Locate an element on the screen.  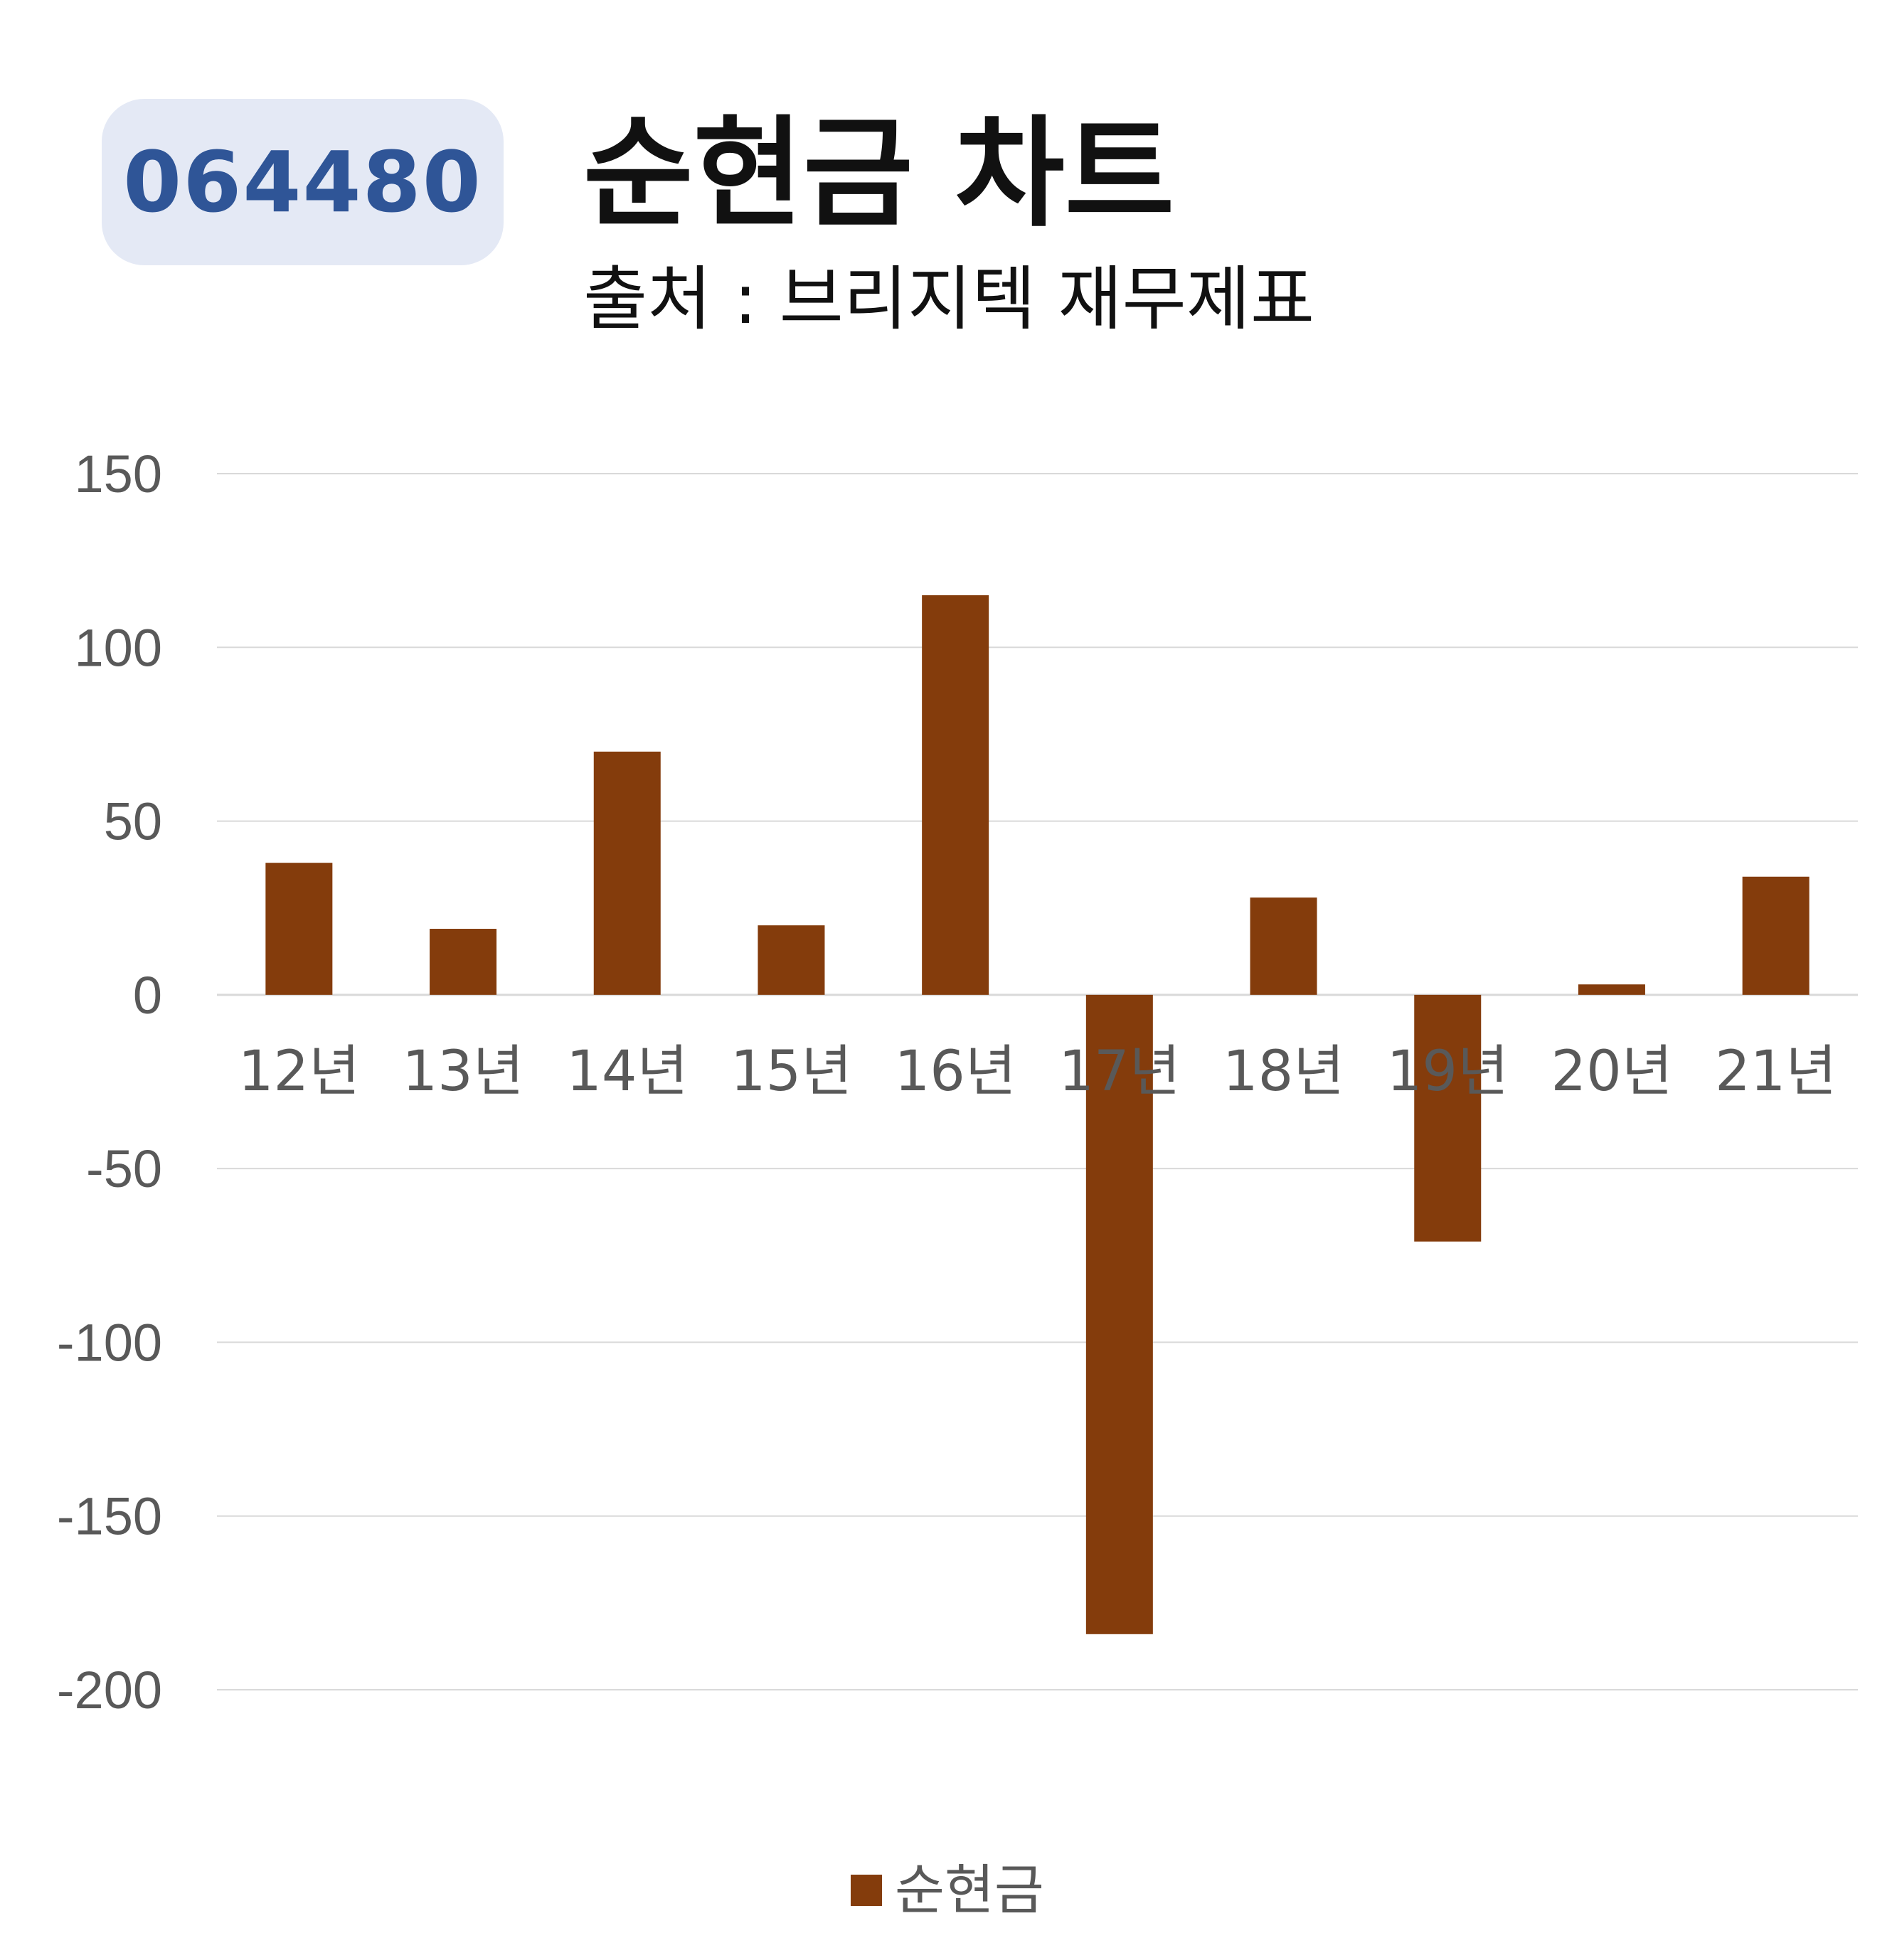
x-tick-label: 15년 is located at coordinates (791, 1072).